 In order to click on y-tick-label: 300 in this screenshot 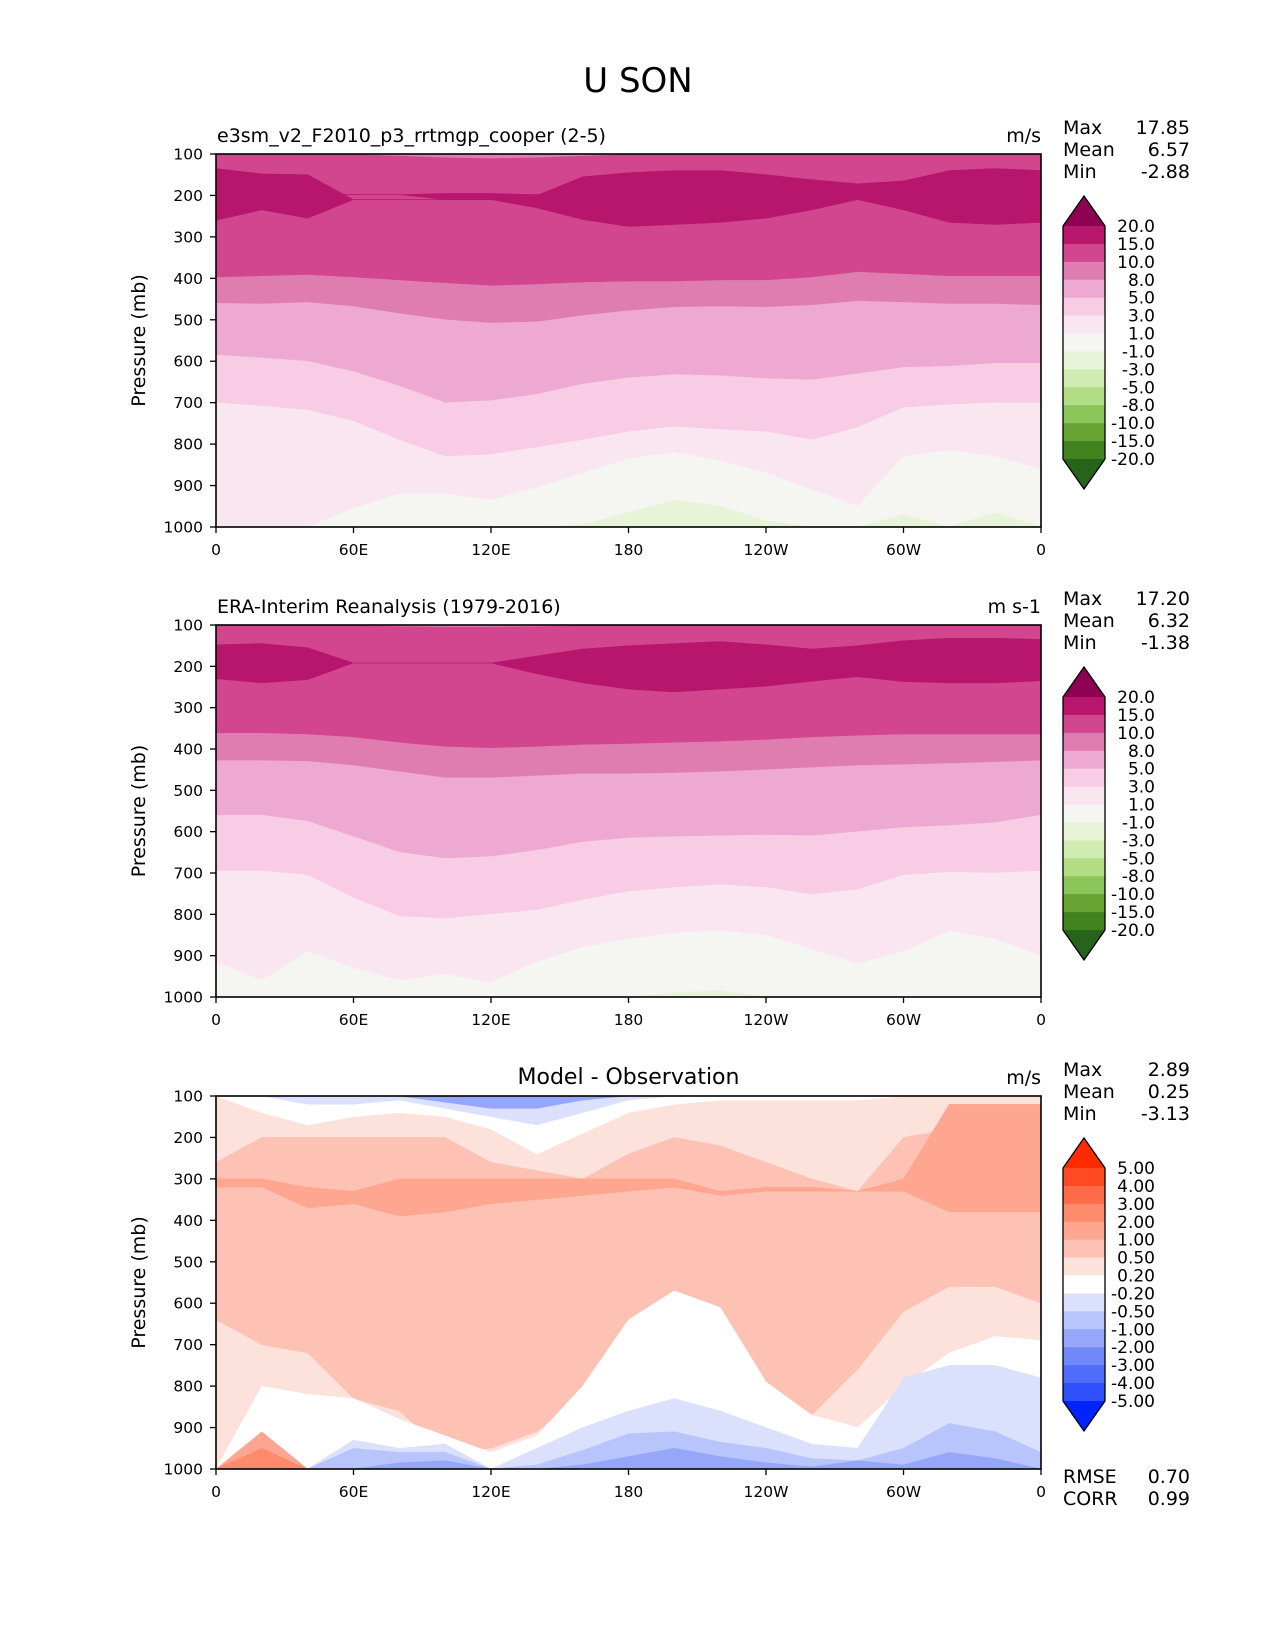, I will do `click(188, 708)`.